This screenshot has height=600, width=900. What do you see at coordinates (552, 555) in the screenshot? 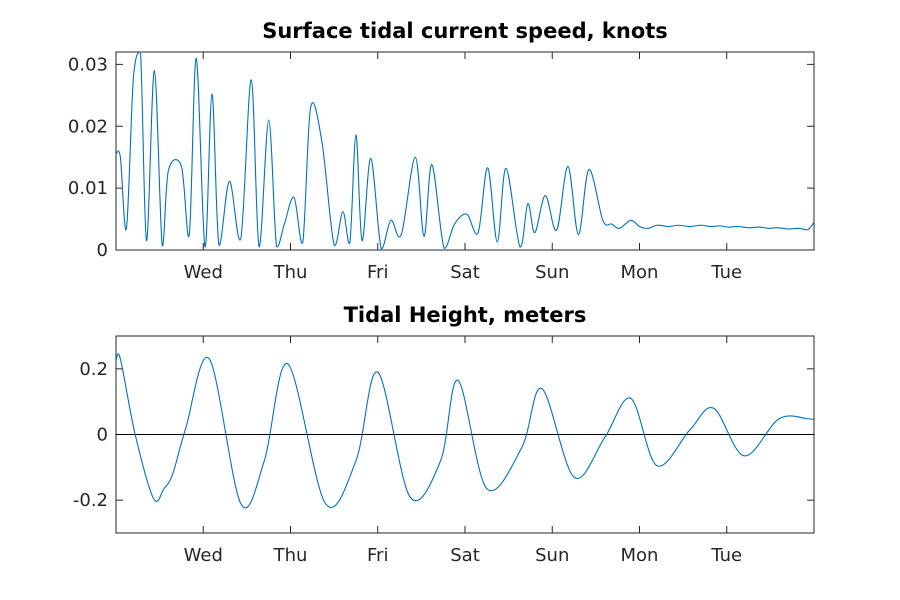
I see `tidal-height-xtick-label: Sun` at bounding box center [552, 555].